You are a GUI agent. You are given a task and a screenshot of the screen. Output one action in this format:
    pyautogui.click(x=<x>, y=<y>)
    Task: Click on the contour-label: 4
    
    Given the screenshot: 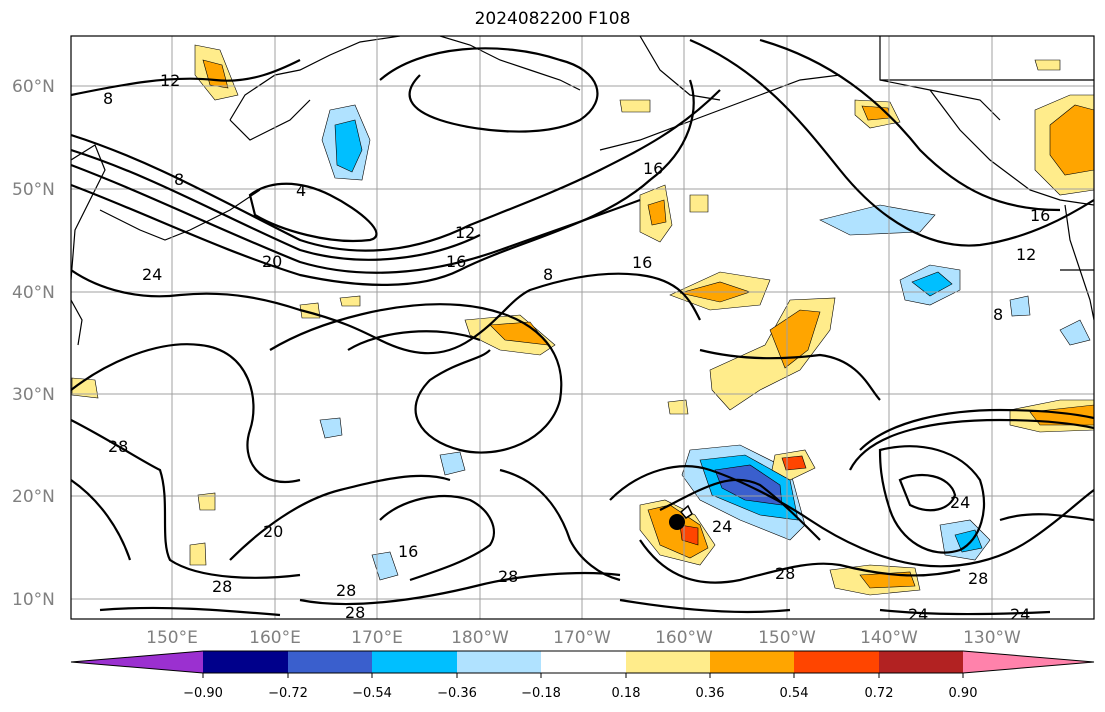 What is the action you would take?
    pyautogui.click(x=301, y=190)
    